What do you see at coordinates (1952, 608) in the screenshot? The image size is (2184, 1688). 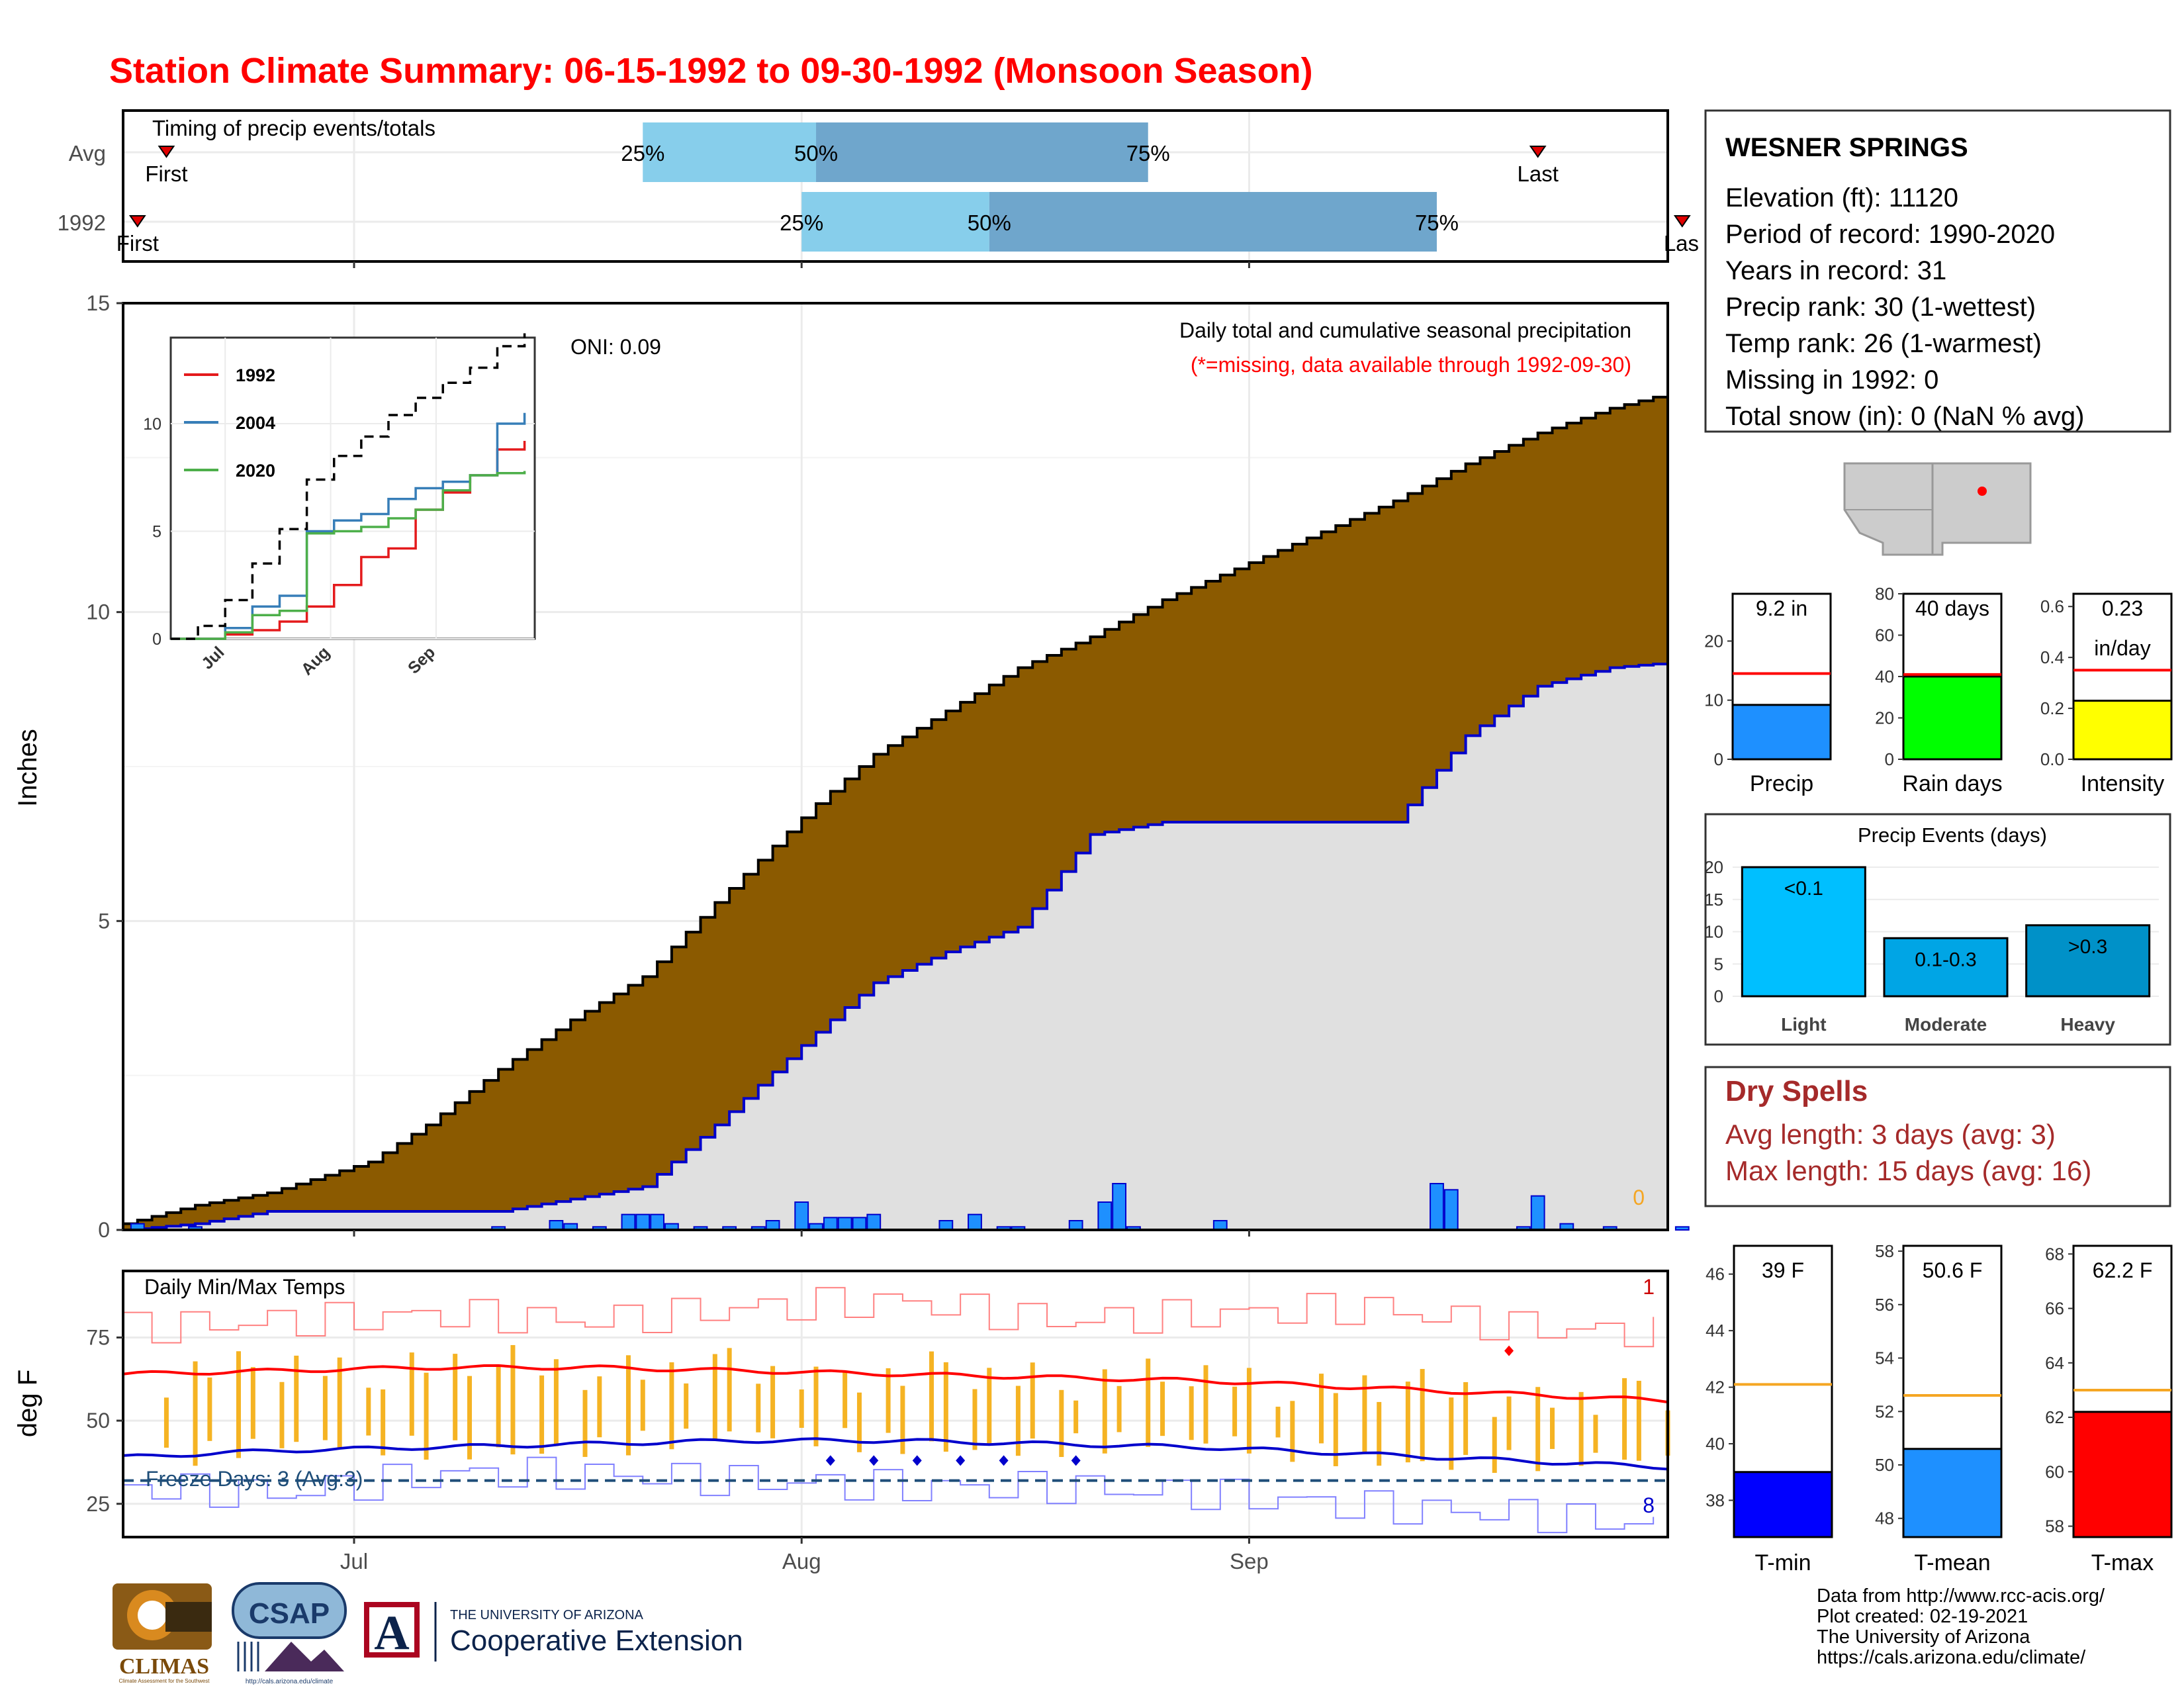 I see `rain_days-value: 40 days` at bounding box center [1952, 608].